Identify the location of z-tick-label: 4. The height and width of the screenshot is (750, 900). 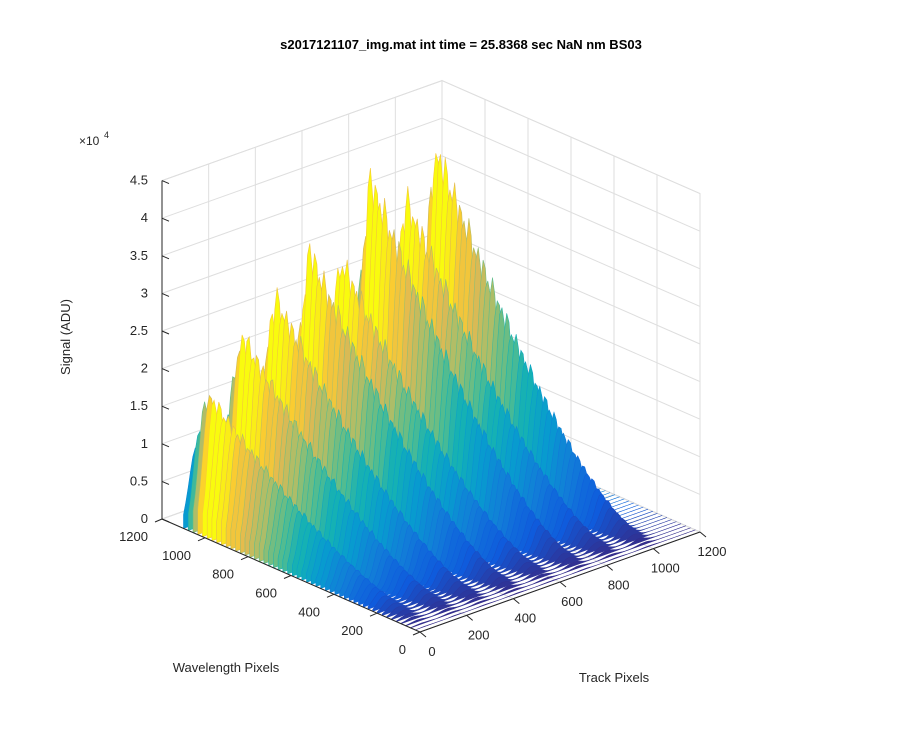
(144, 217).